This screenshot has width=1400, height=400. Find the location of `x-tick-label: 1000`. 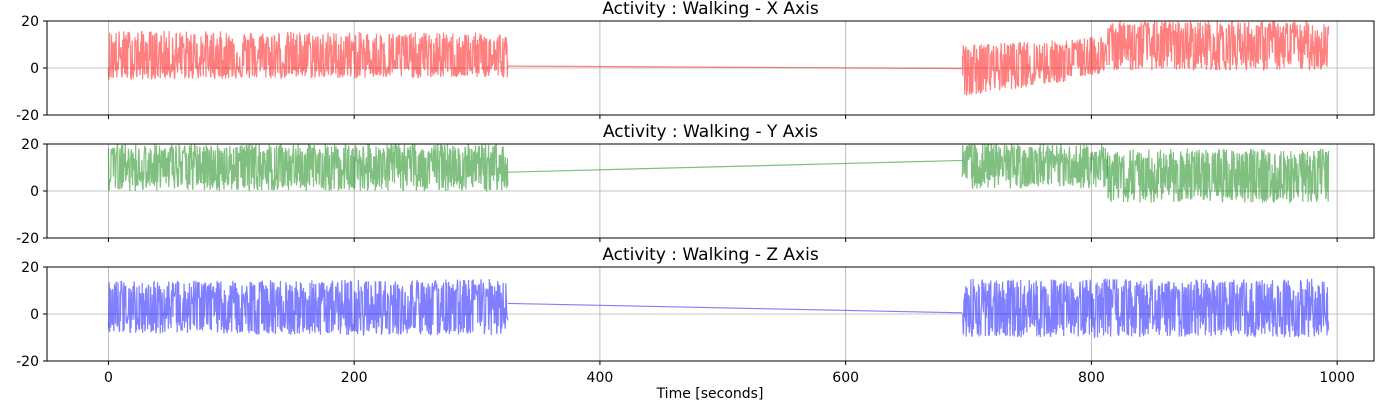

x-tick-label: 1000 is located at coordinates (1337, 378).